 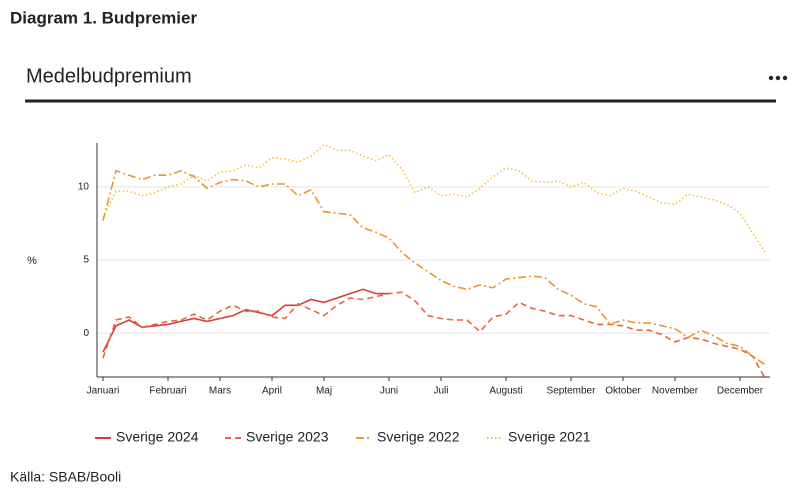 I want to click on x-tick-label: Februari, so click(x=167, y=391).